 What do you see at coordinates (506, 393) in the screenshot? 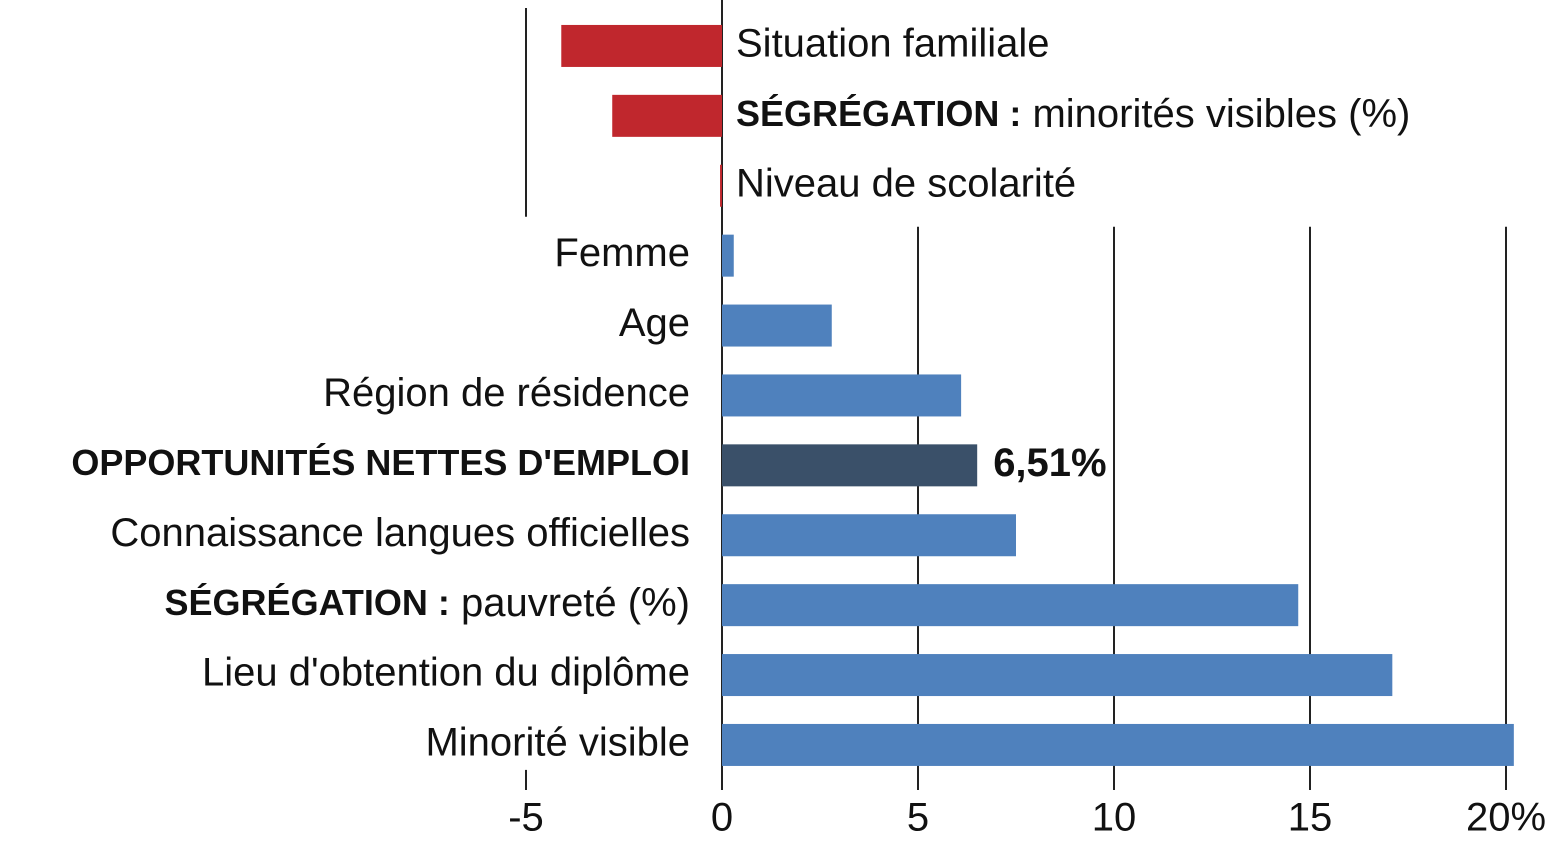
I see `category-label: Région de résidence` at bounding box center [506, 393].